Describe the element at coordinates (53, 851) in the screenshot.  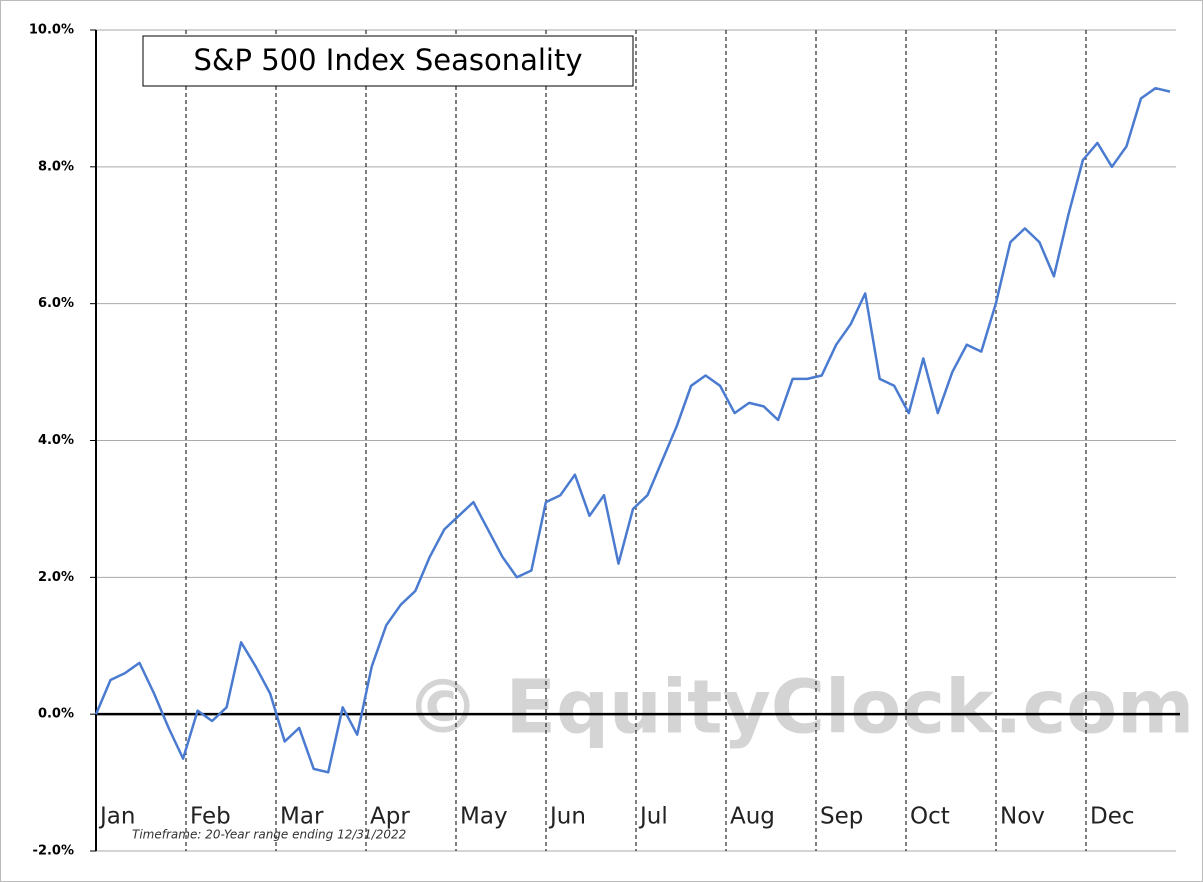
I see `y-tick-label: -2.0%` at that location.